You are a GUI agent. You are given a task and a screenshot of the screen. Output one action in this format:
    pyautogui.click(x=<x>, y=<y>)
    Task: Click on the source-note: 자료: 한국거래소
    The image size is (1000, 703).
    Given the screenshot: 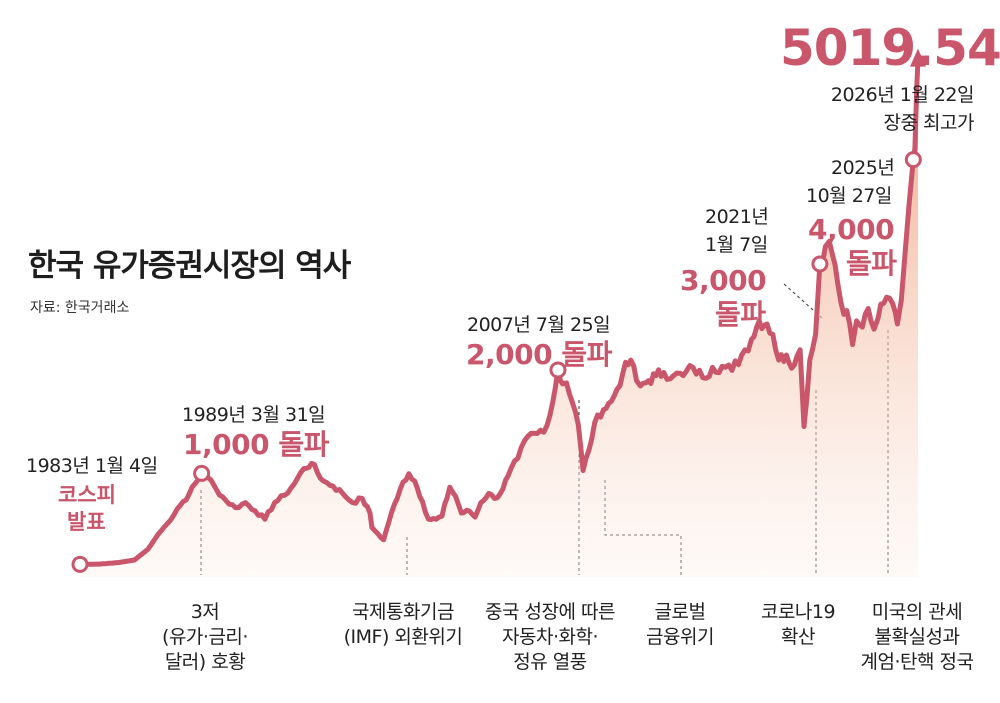 What is the action you would take?
    pyautogui.click(x=80, y=308)
    